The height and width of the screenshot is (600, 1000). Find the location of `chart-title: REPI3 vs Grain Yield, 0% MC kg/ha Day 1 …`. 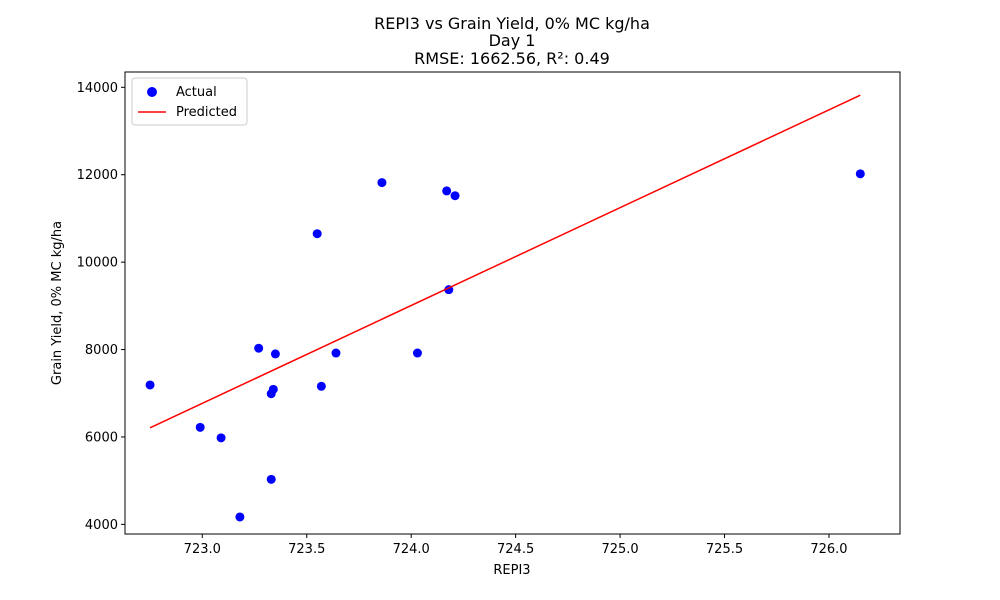

chart-title: REPI3 vs Grain Yield, 0% MC kg/ha Day 1 … is located at coordinates (512, 41).